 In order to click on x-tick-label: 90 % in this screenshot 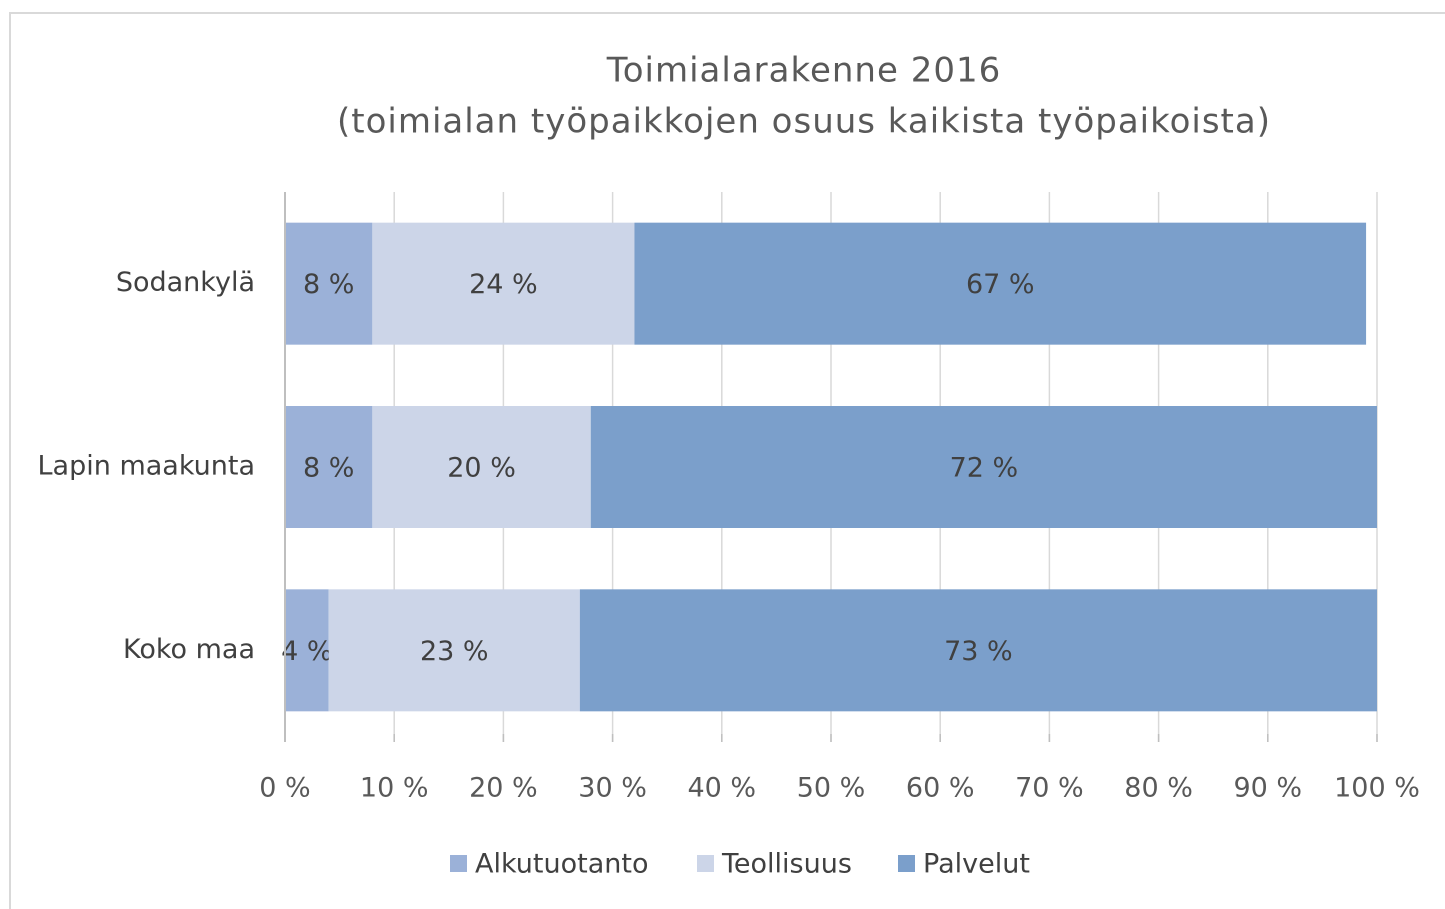, I will do `click(1267, 788)`.